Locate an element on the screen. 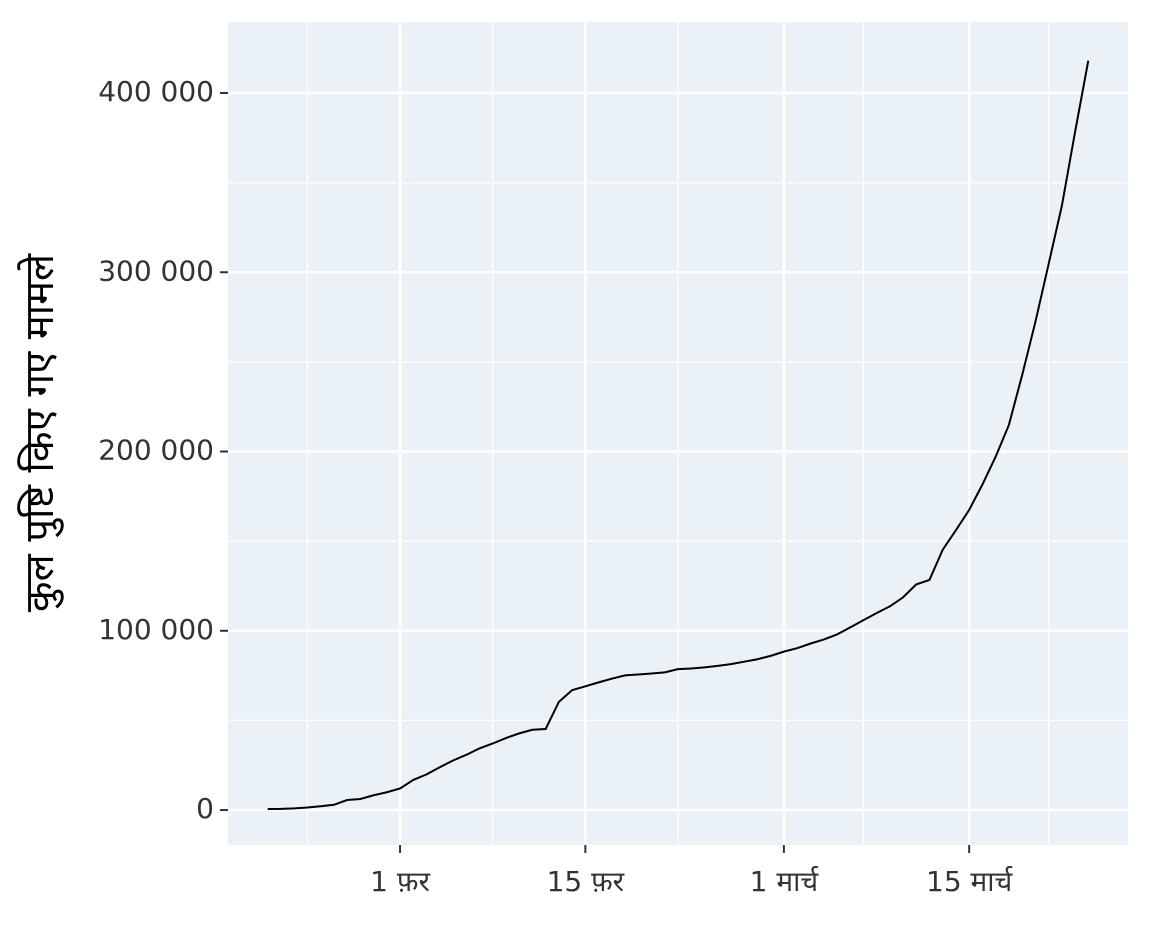  x-tick-label: 1 मार्च is located at coordinates (785, 881).